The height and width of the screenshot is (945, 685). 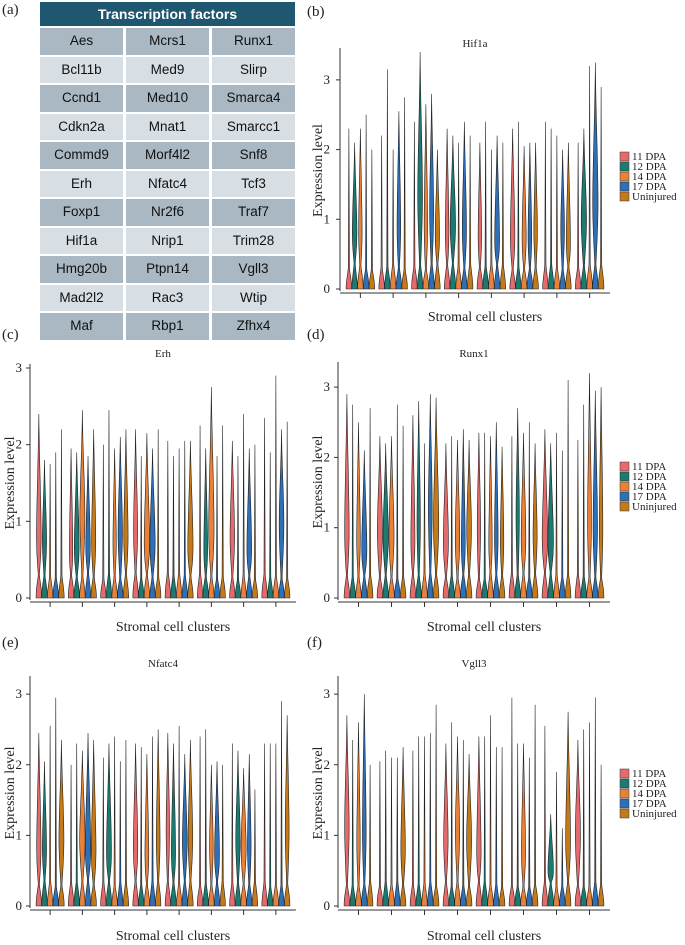 I want to click on table-cell: Slirp, so click(x=253, y=69).